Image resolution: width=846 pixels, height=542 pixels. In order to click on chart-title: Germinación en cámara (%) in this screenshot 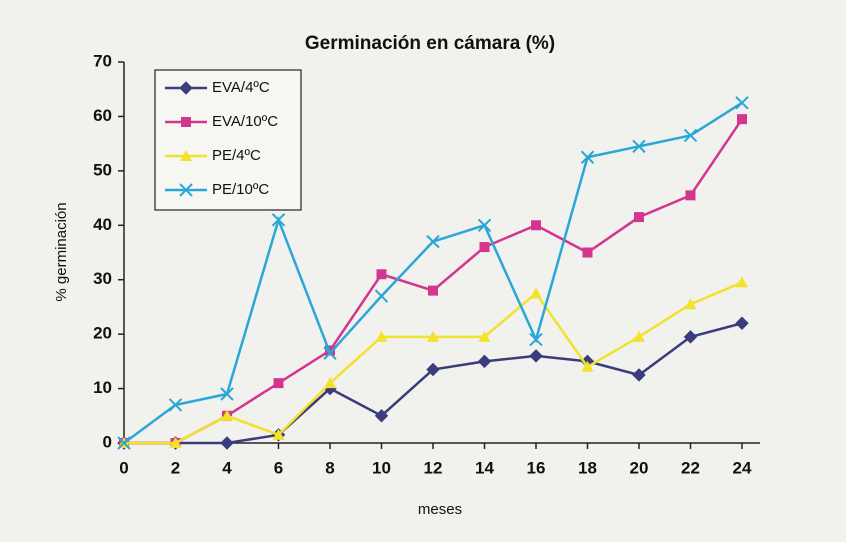, I will do `click(430, 43)`.